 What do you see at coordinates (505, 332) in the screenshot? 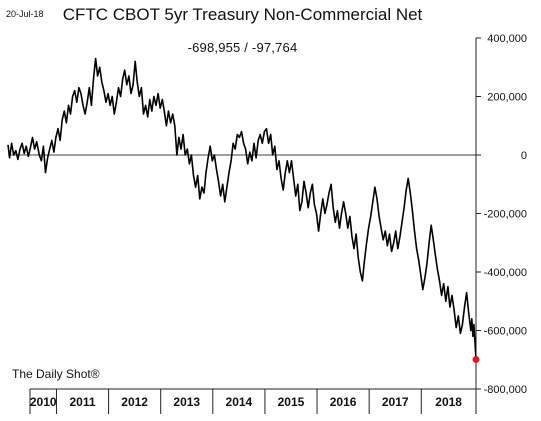
I see `y-tick-label: -600,000` at bounding box center [505, 332].